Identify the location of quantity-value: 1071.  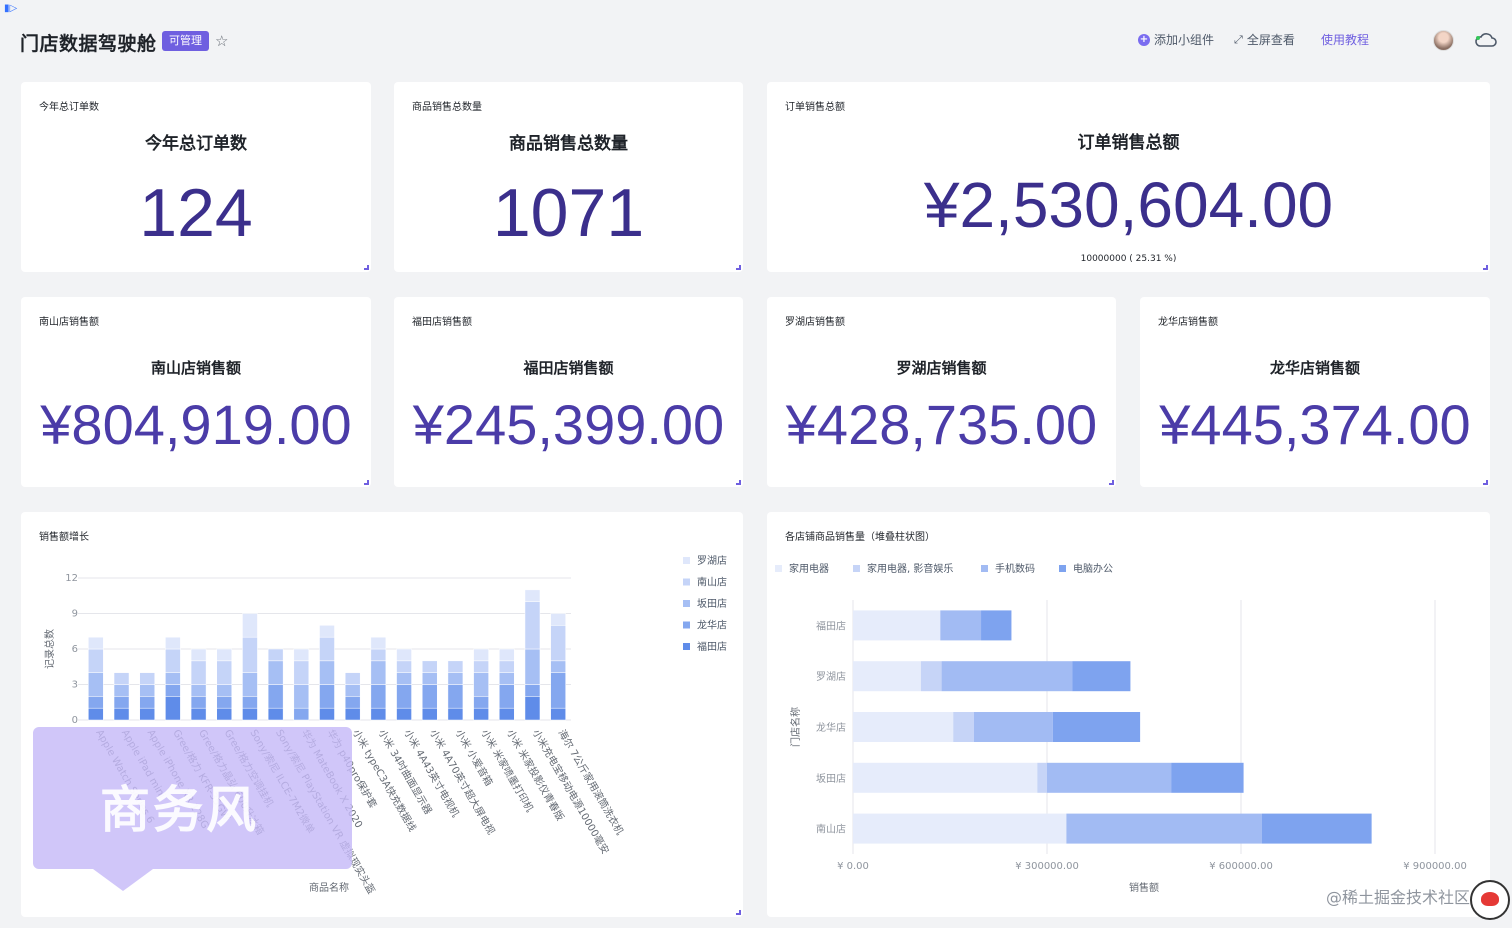
(568, 213).